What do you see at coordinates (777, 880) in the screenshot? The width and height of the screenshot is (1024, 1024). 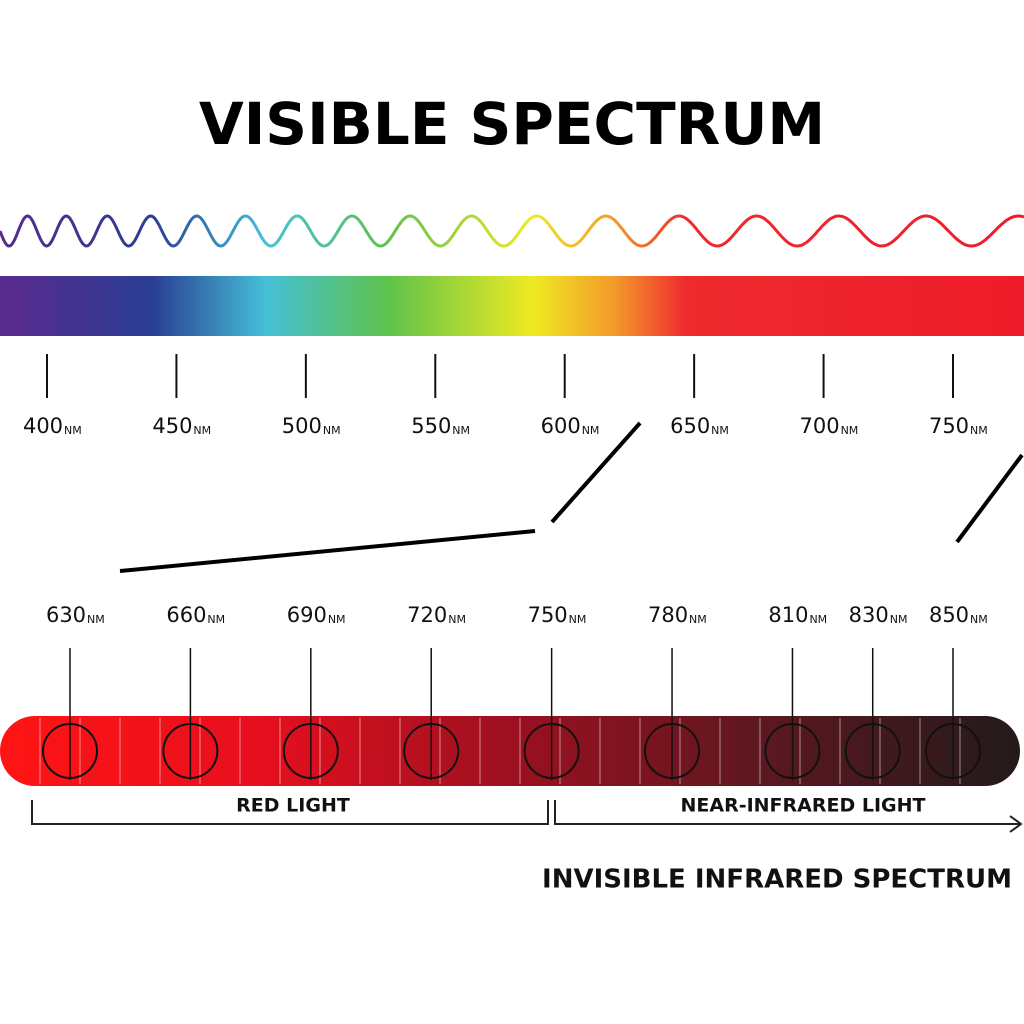 I see `footer: INVISIBLE INFRARED SPECTRUM` at bounding box center [777, 880].